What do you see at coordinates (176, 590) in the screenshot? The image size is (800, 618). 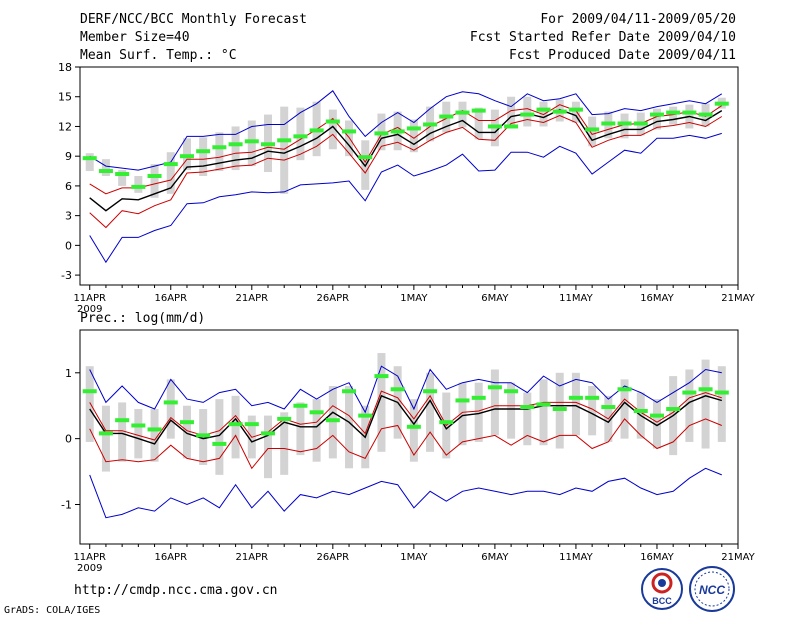 I see `source-url: http://cmdp.ncc.cma.gov.cn` at bounding box center [176, 590].